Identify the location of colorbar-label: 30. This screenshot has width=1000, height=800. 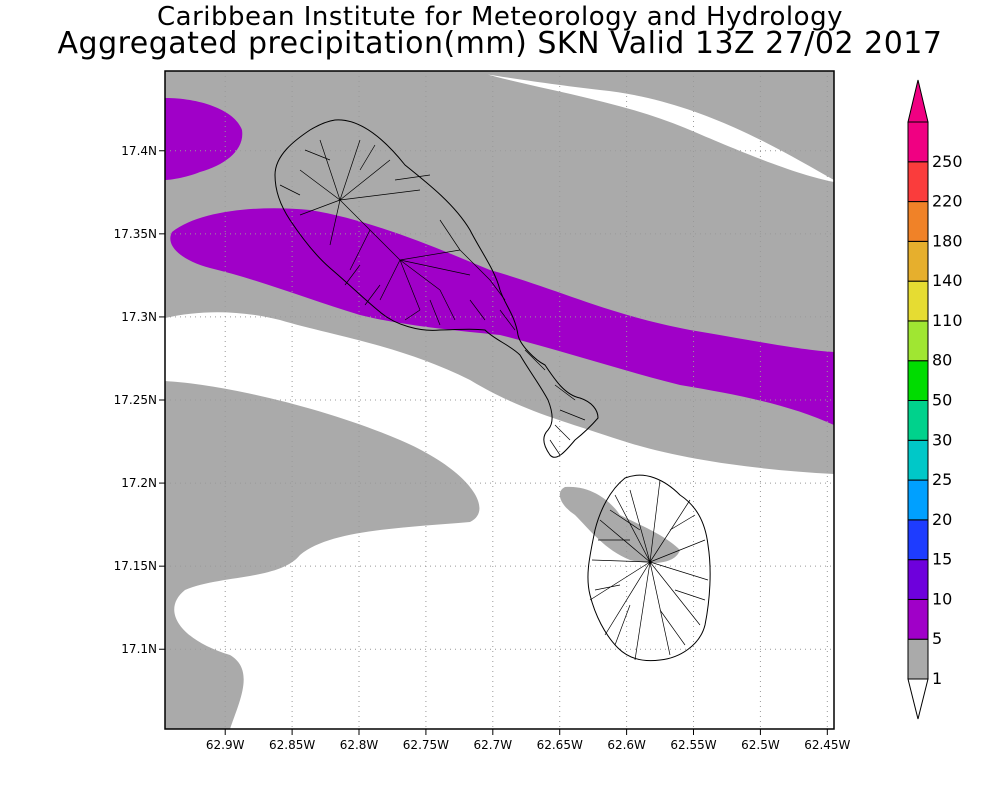
(942, 439).